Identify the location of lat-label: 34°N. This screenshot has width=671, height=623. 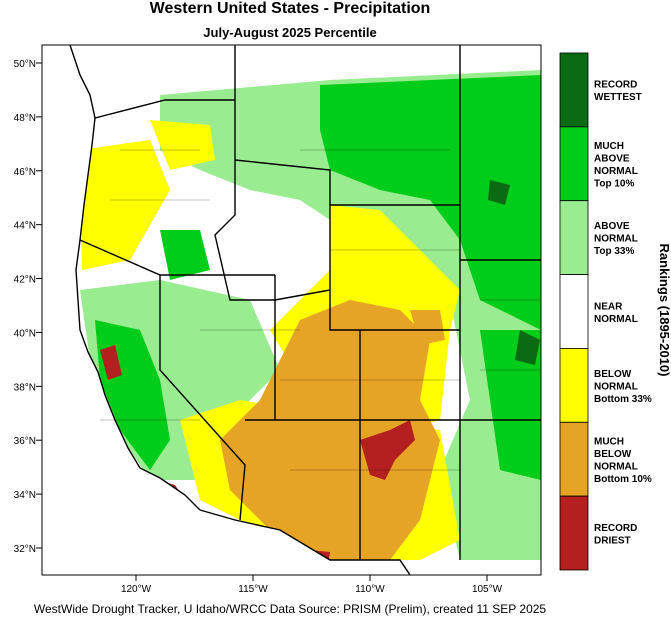
(25, 495).